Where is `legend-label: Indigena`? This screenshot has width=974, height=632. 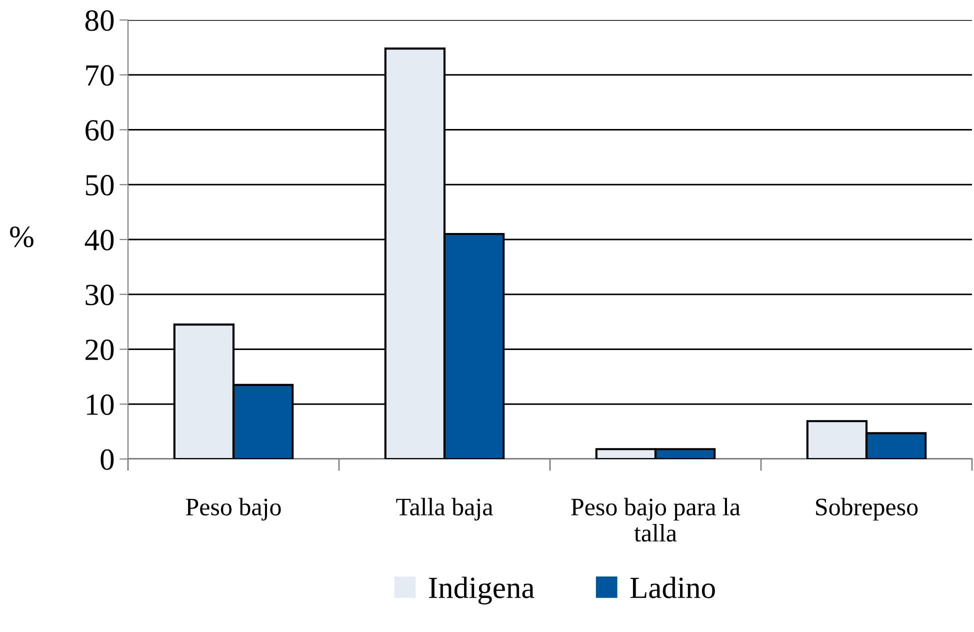
legend-label: Indigena is located at coordinates (481, 590).